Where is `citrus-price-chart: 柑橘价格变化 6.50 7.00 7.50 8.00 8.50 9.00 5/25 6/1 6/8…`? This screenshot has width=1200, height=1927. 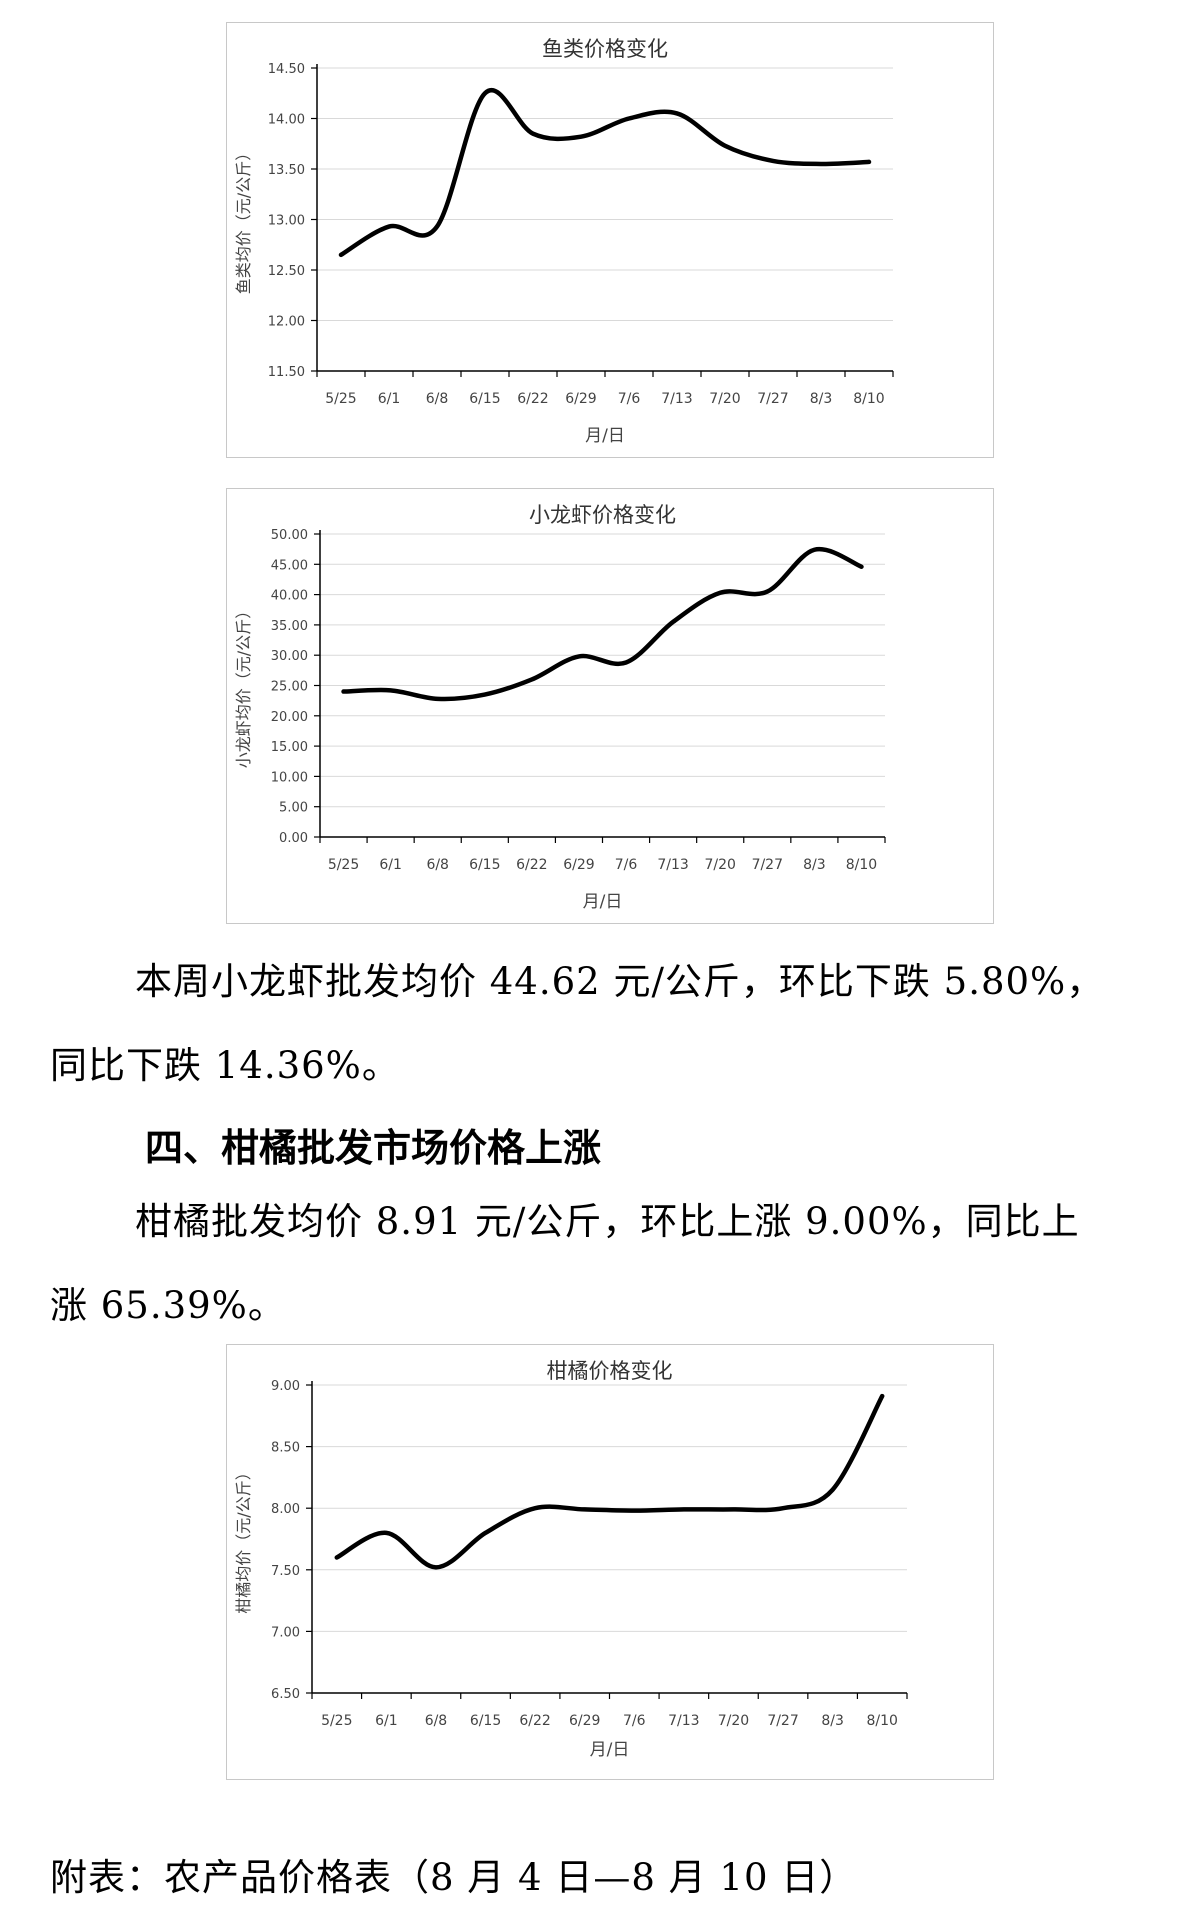
citrus-price-chart: 柑橘价格变化 6.50 7.00 7.50 8.00 8.50 9.00 5/25 6/1 6/8… is located at coordinates (610, 1562).